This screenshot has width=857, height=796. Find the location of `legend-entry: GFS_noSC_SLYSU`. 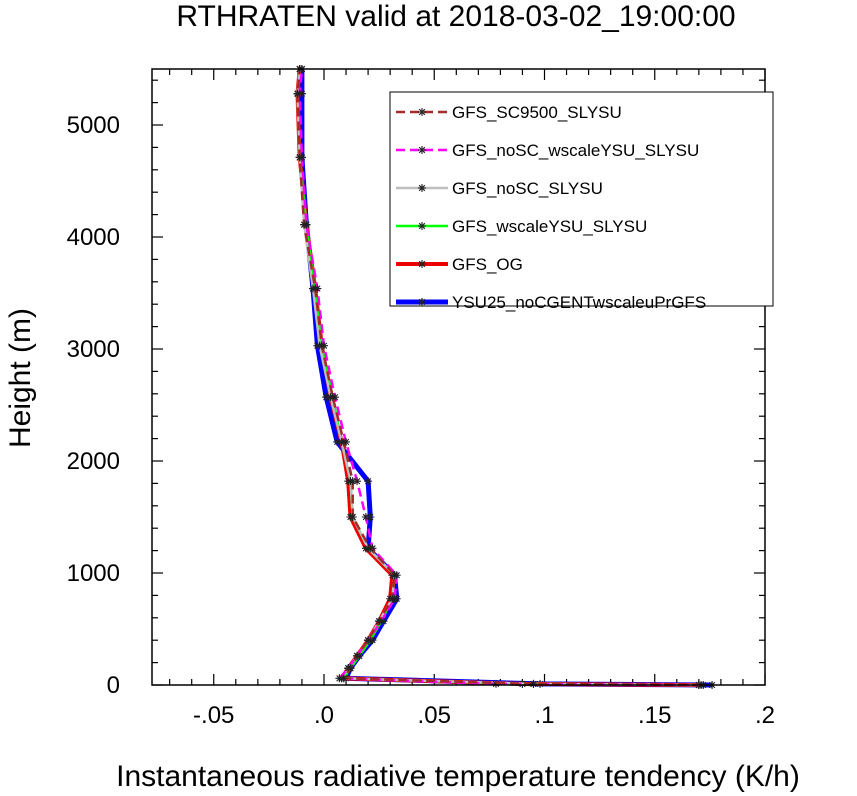

legend-entry: GFS_noSC_SLYSU is located at coordinates (499, 188).